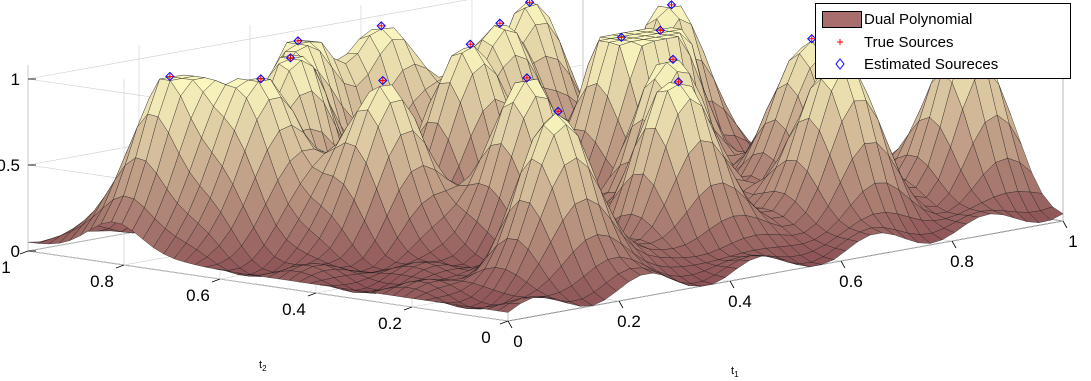  Describe the element at coordinates (5, 267) in the screenshot. I see `y-tick-label-5: 1` at that location.